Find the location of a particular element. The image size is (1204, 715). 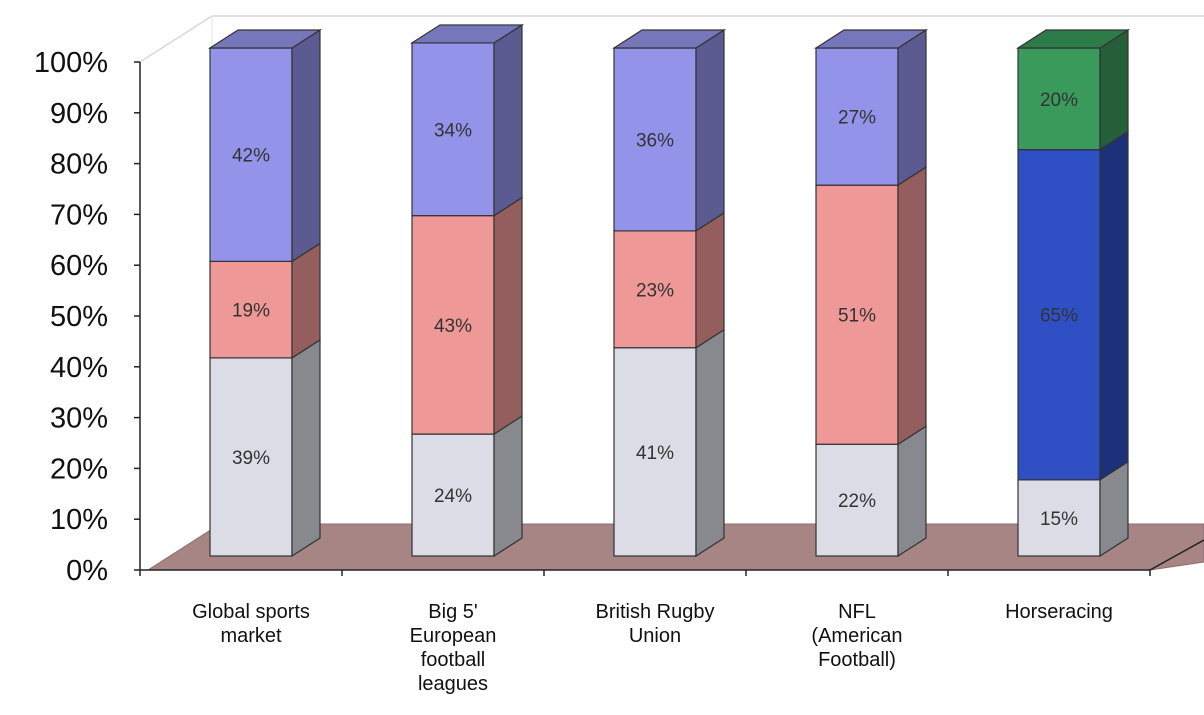

data-label: 34% is located at coordinates (453, 130).